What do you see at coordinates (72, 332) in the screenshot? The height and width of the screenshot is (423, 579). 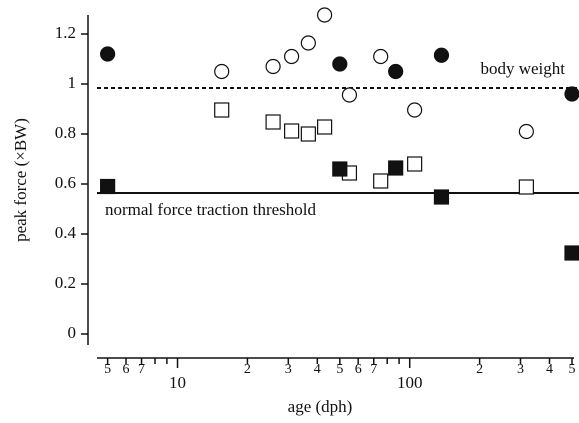 I see `y-tick-label: 0` at bounding box center [72, 332].